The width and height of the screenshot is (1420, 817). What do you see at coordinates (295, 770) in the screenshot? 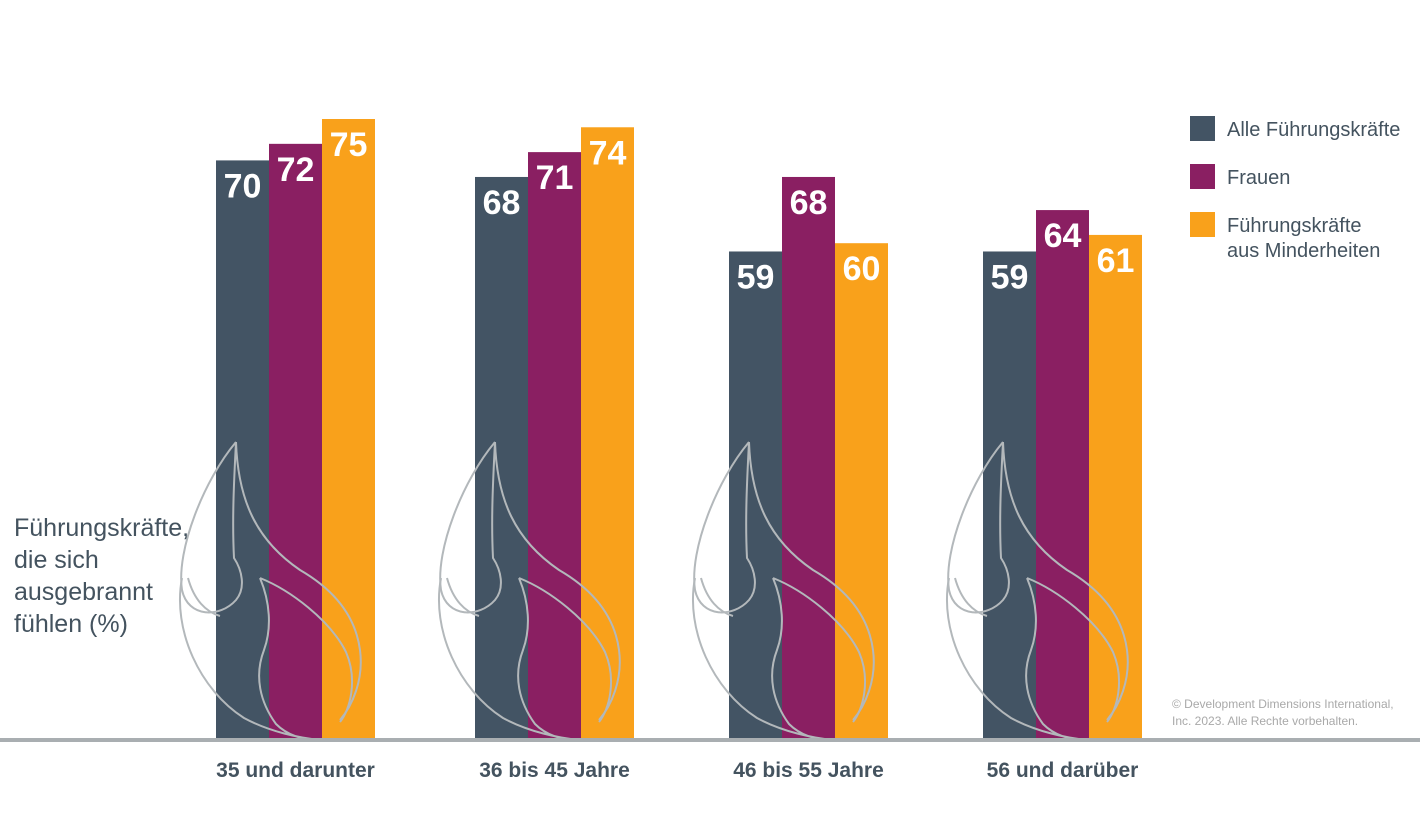
I see `x-tick-label-35-und-darunter: 35 und darunter` at bounding box center [295, 770].